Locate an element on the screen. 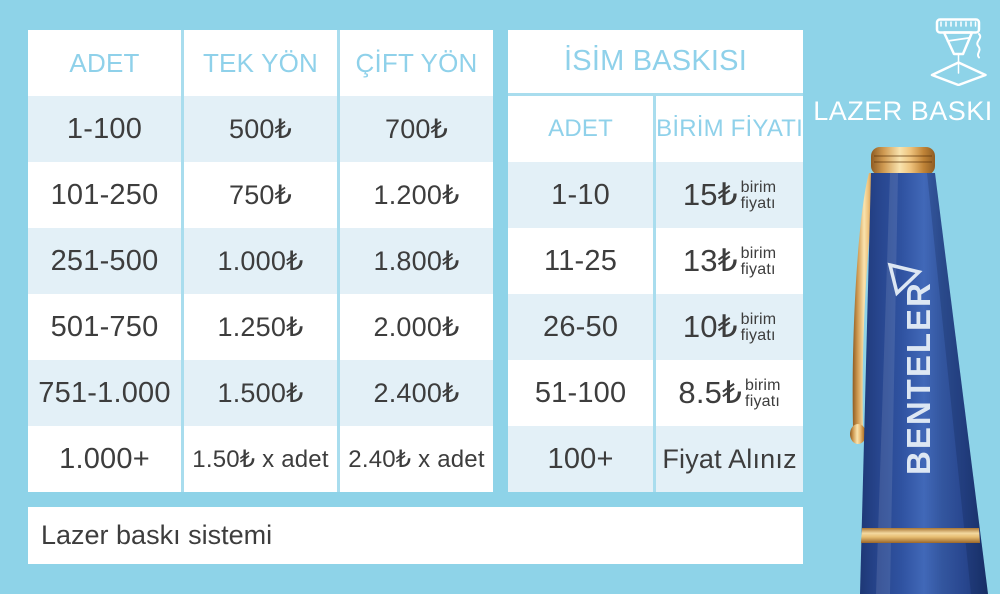 This screenshot has height=594, width=1000. table-cell-price: 2.000₺ is located at coordinates (416, 327).